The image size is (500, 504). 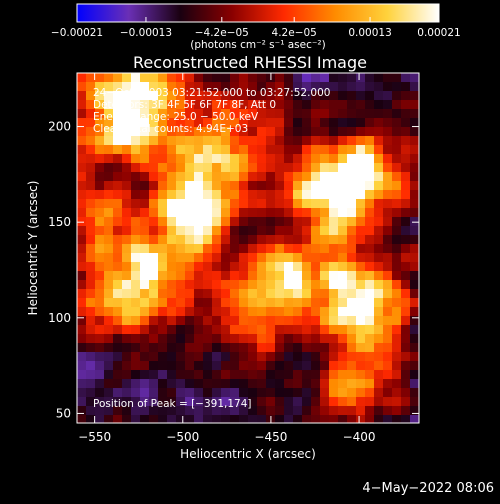 I want to click on annotation-line: Energy Range: 25.0 − 50.0 keV, so click(x=176, y=117).